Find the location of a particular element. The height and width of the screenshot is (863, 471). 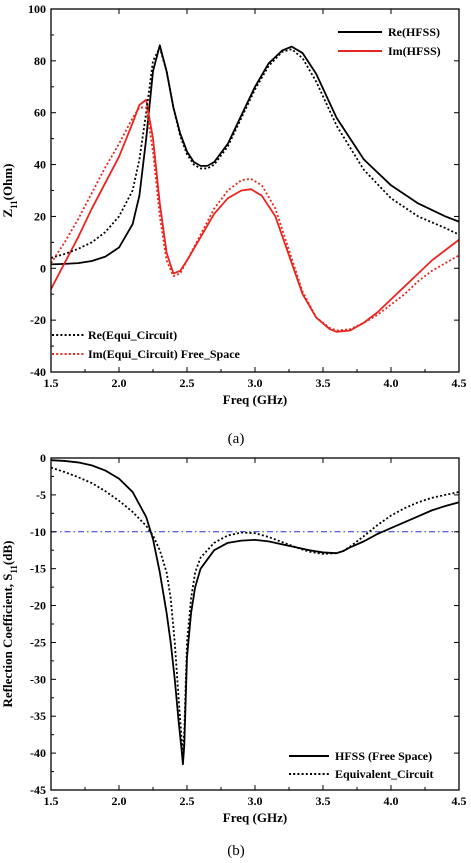

chart-b-ytick-label: -20 is located at coordinates (38, 606).